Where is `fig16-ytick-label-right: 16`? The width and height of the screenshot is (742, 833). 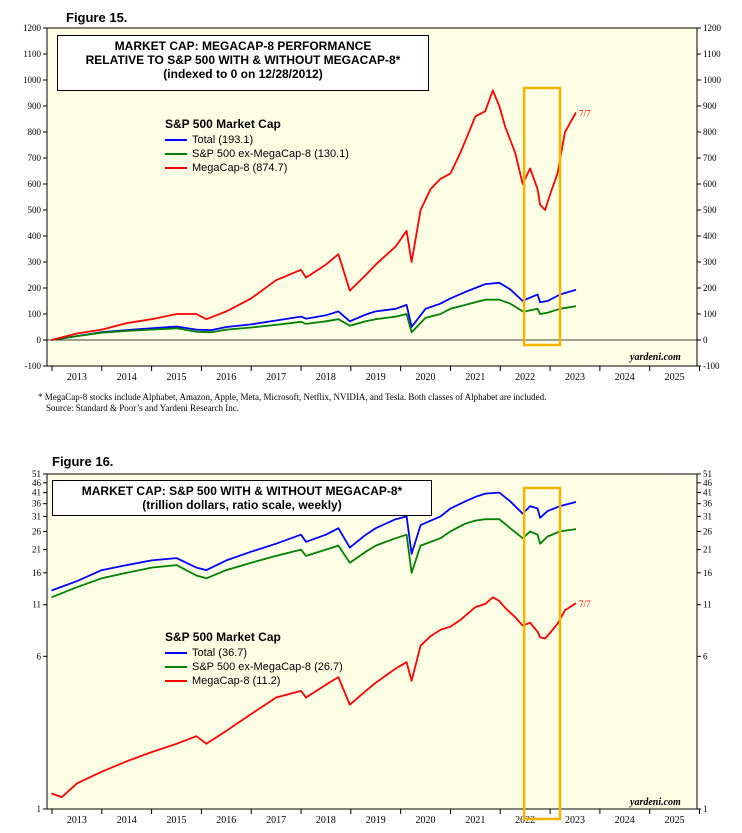 fig16-ytick-label-right: 16 is located at coordinates (708, 573).